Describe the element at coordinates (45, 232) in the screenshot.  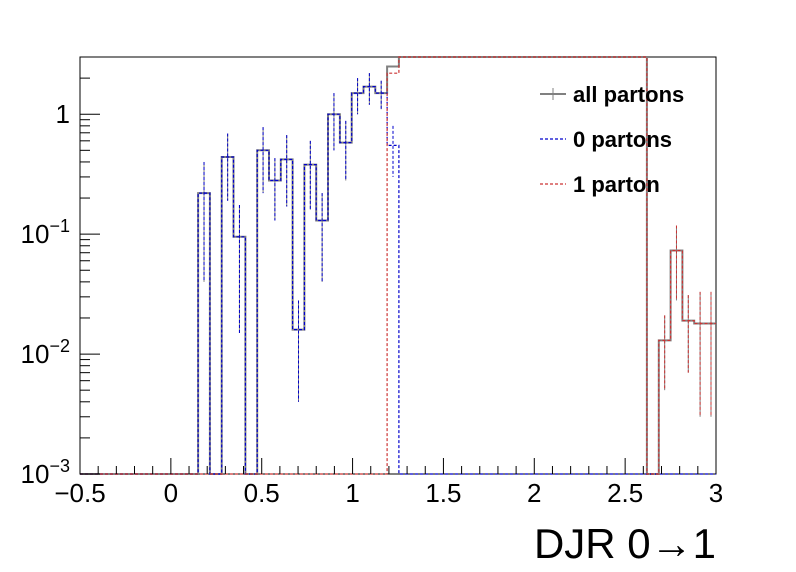
I see `y-tick-label: 10⁻¹` at that location.